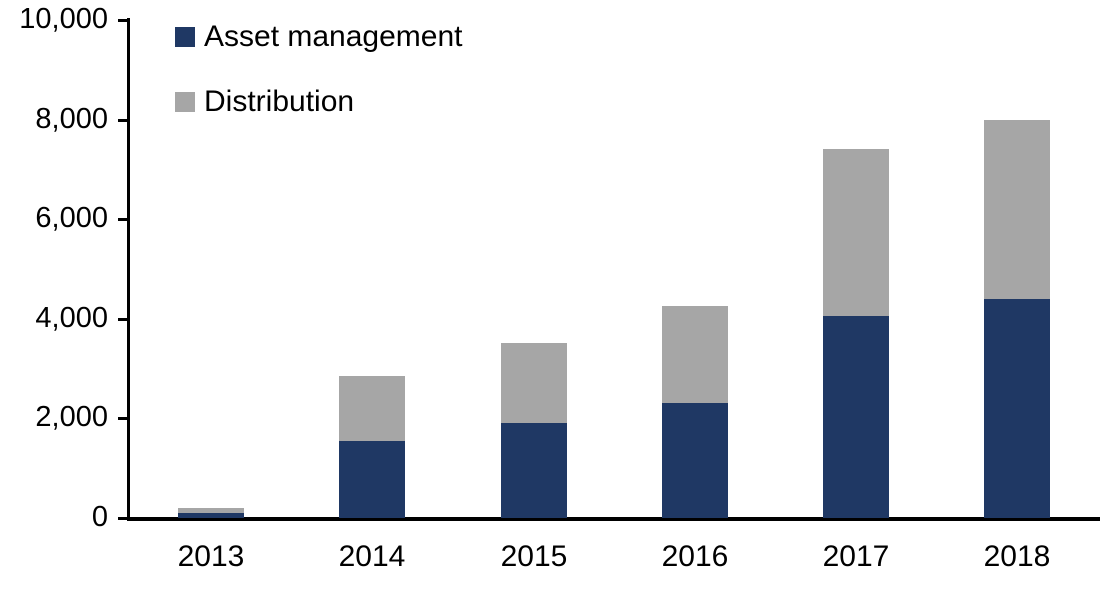 The height and width of the screenshot is (594, 1102). I want to click on y-axis-label-8000: 8,000, so click(71, 118).